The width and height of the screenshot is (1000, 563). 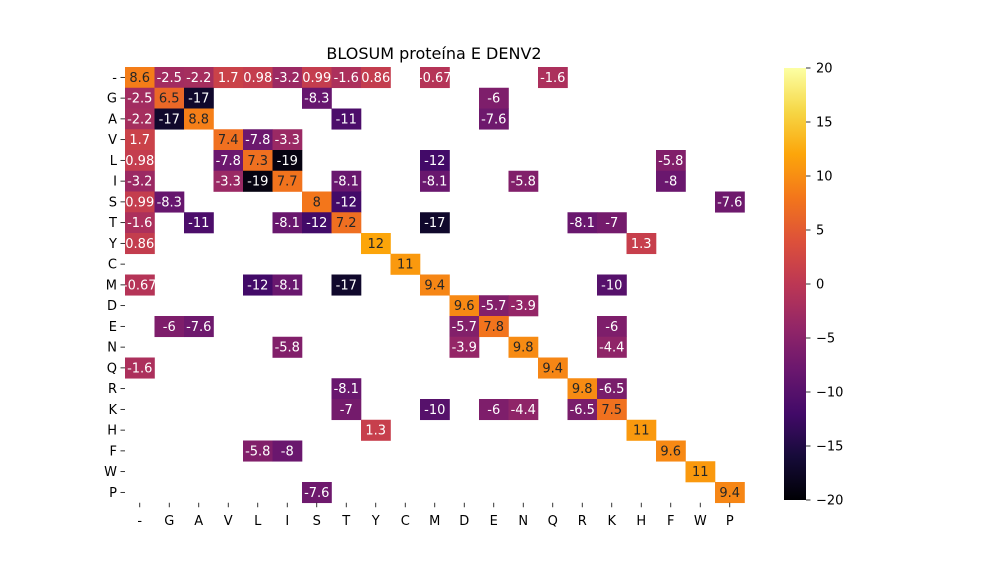 I want to click on x-tick-label: M, so click(x=434, y=521).